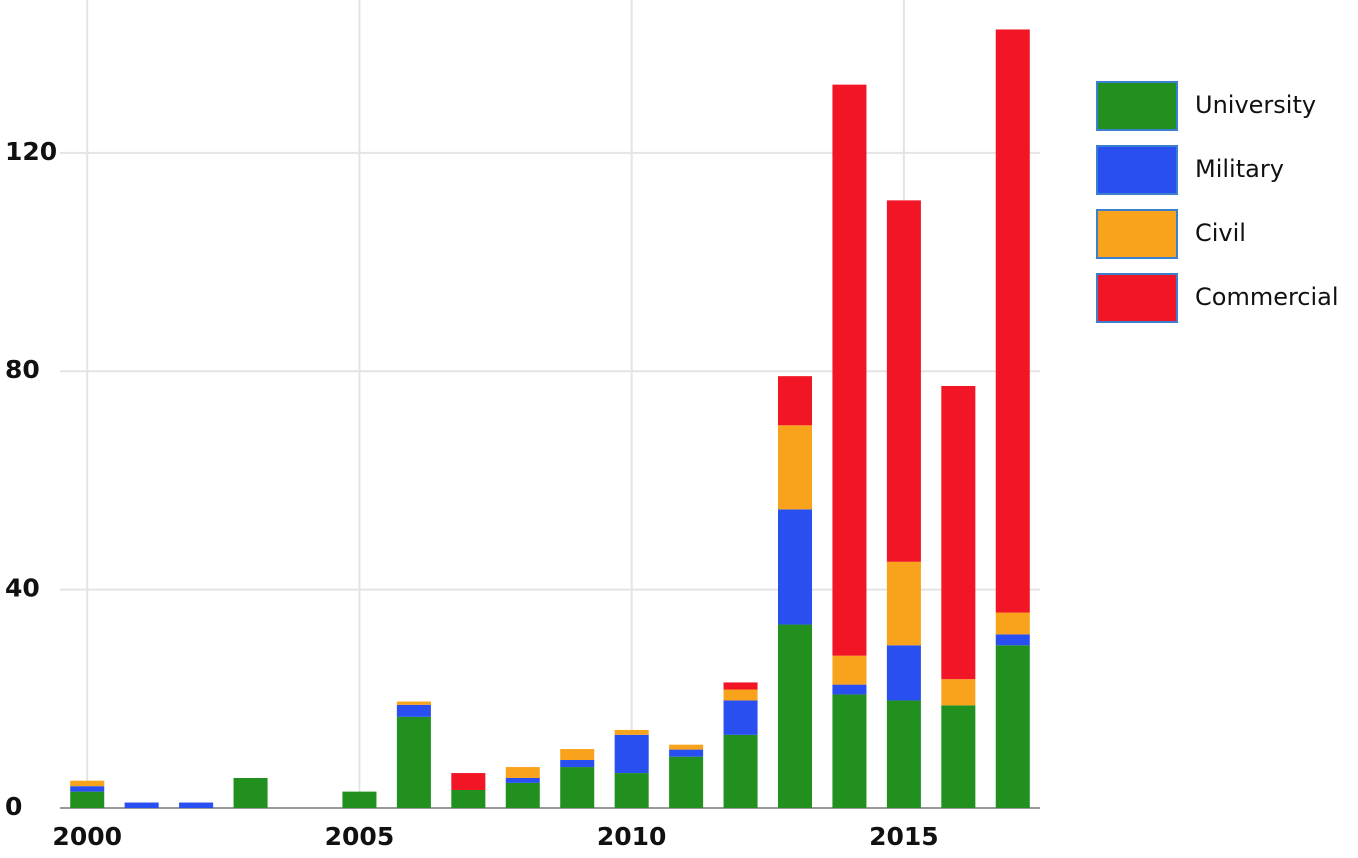 This screenshot has width=1358, height=858. Describe the element at coordinates (360, 836) in the screenshot. I see `x-tick-label: 2005` at that location.